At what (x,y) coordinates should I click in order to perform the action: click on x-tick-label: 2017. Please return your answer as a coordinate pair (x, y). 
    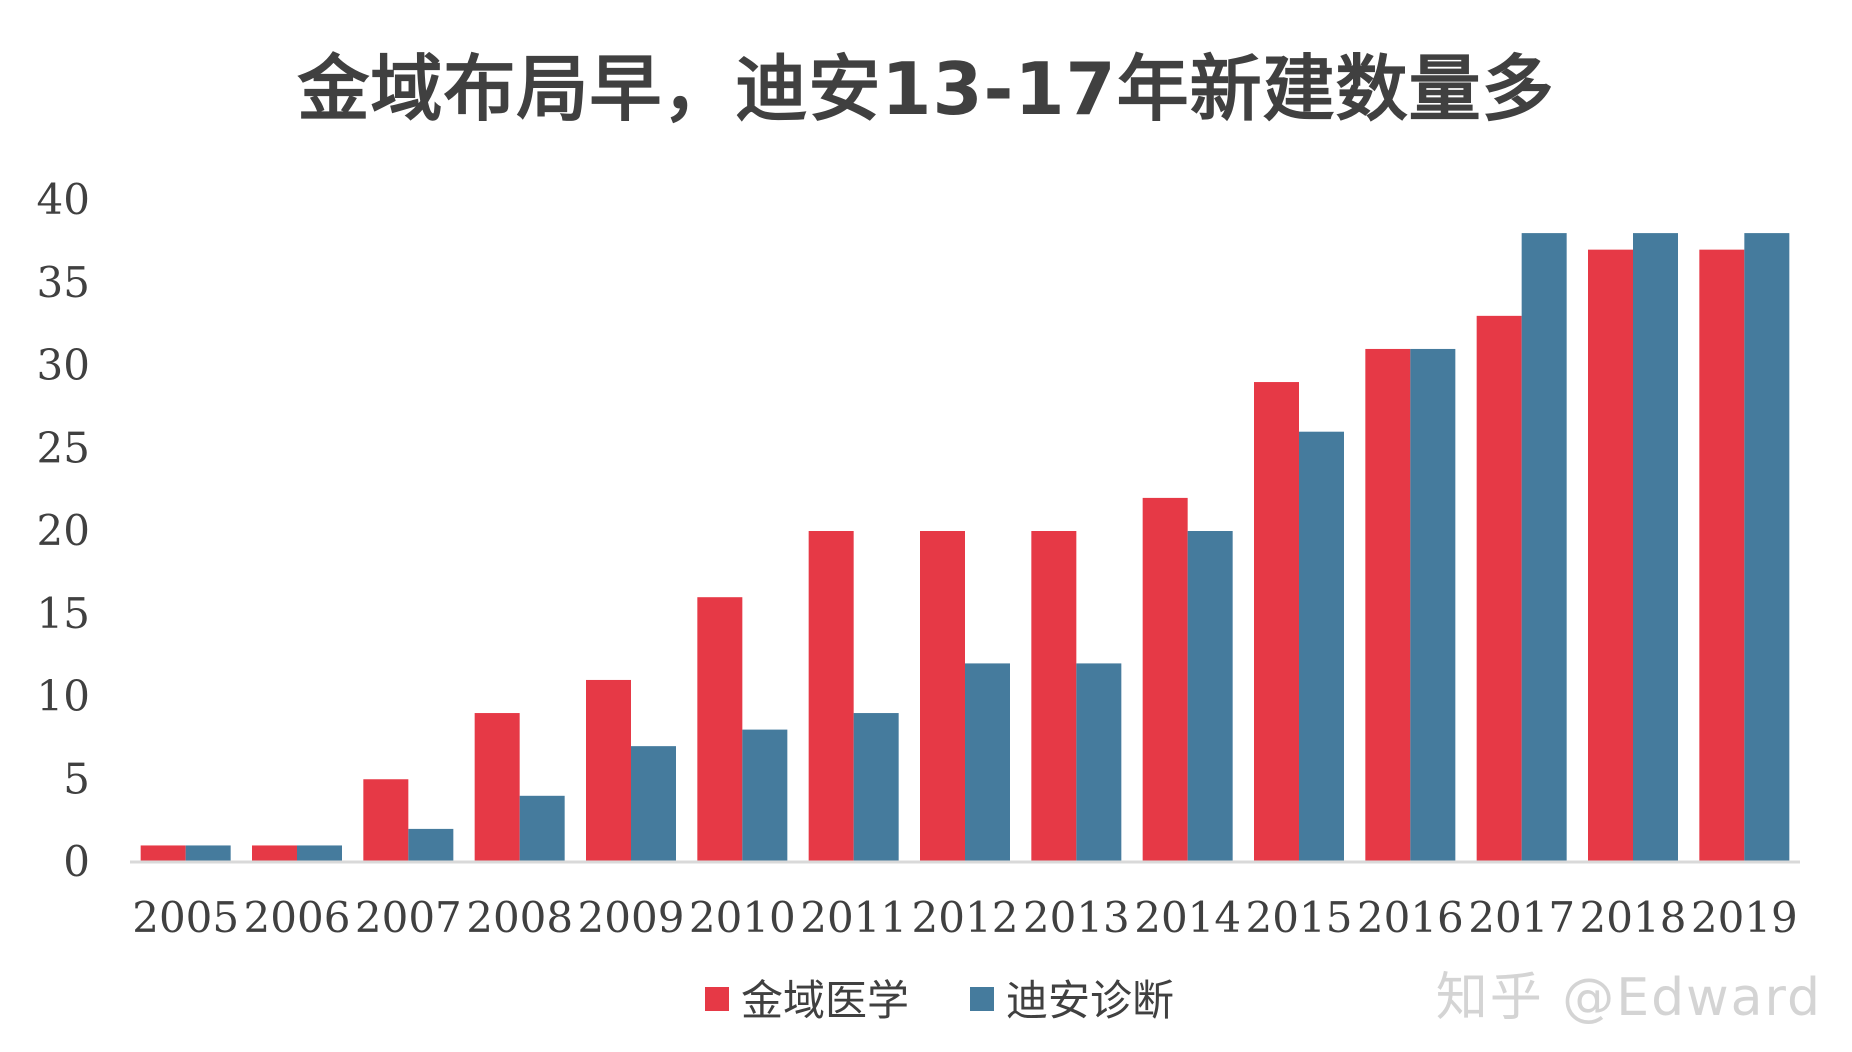
    Looking at the image, I should click on (1521, 917).